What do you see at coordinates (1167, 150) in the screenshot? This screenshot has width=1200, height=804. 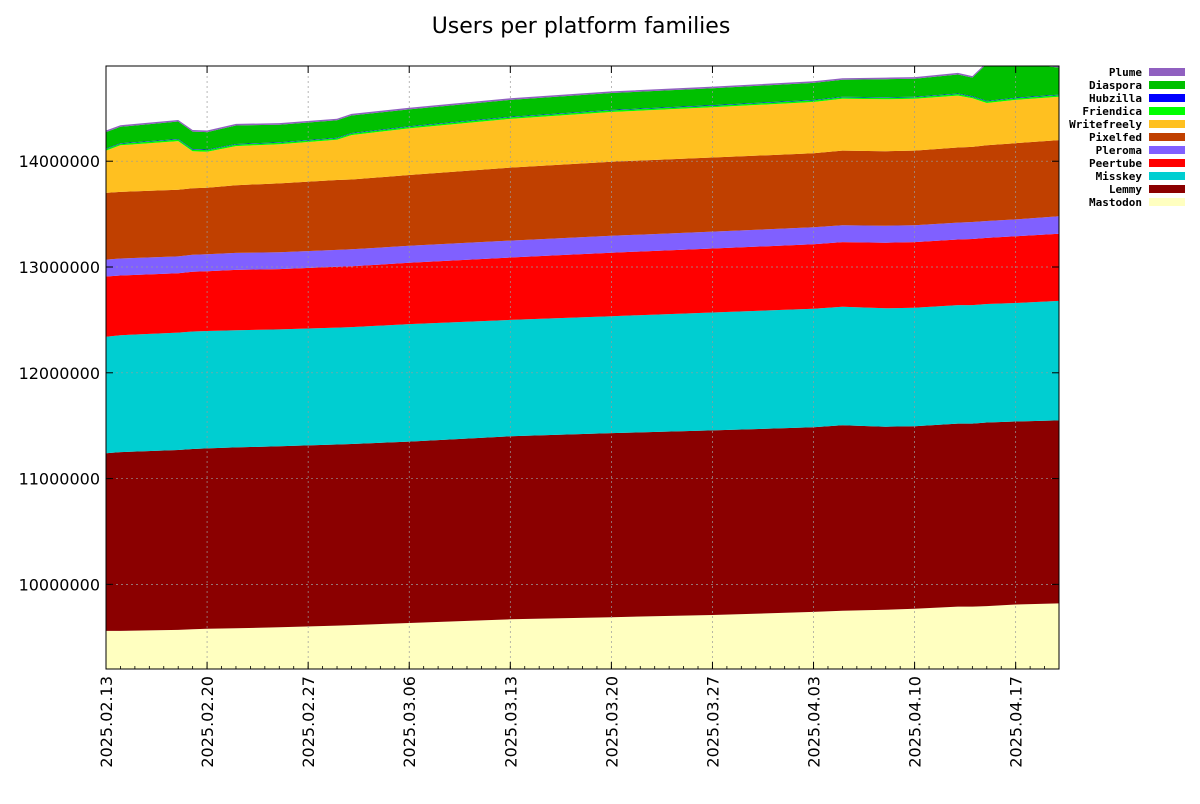 I see `legend-swatch-pleroma` at bounding box center [1167, 150].